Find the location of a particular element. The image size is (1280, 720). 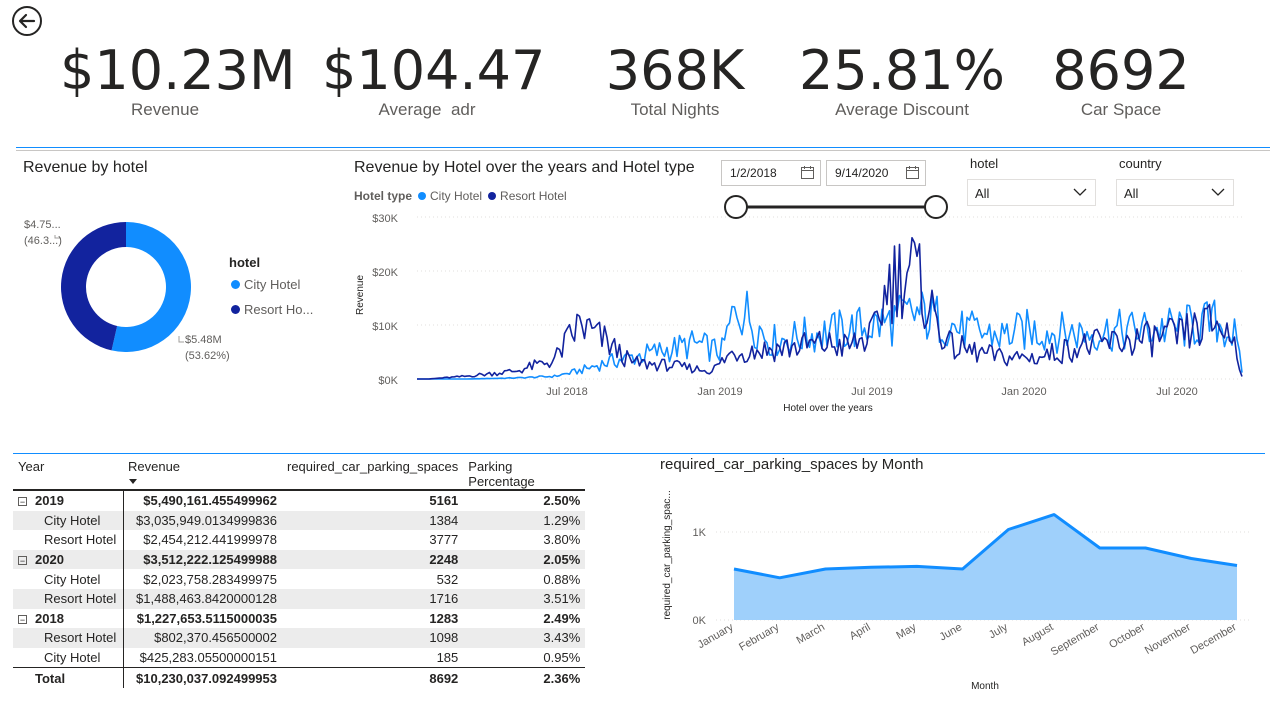

row-label-cell: Total is located at coordinates (68, 677).